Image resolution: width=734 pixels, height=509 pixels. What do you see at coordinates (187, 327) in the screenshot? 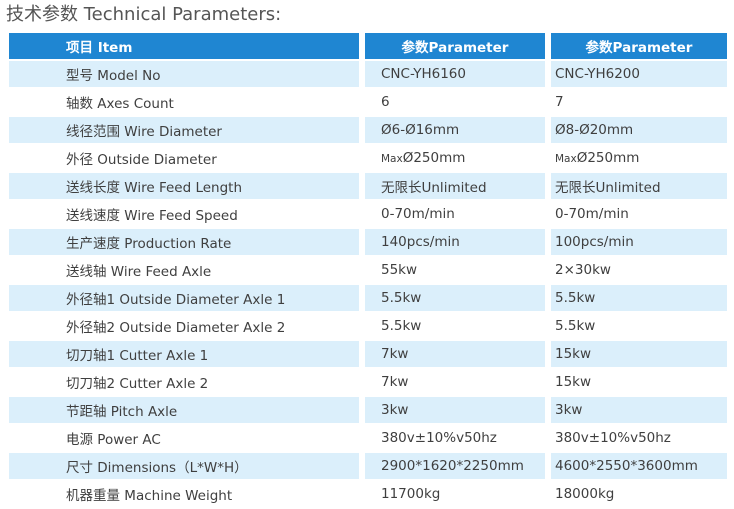
I see `row-label: 外径轴2 Outside Diameter Axle 2` at bounding box center [187, 327].